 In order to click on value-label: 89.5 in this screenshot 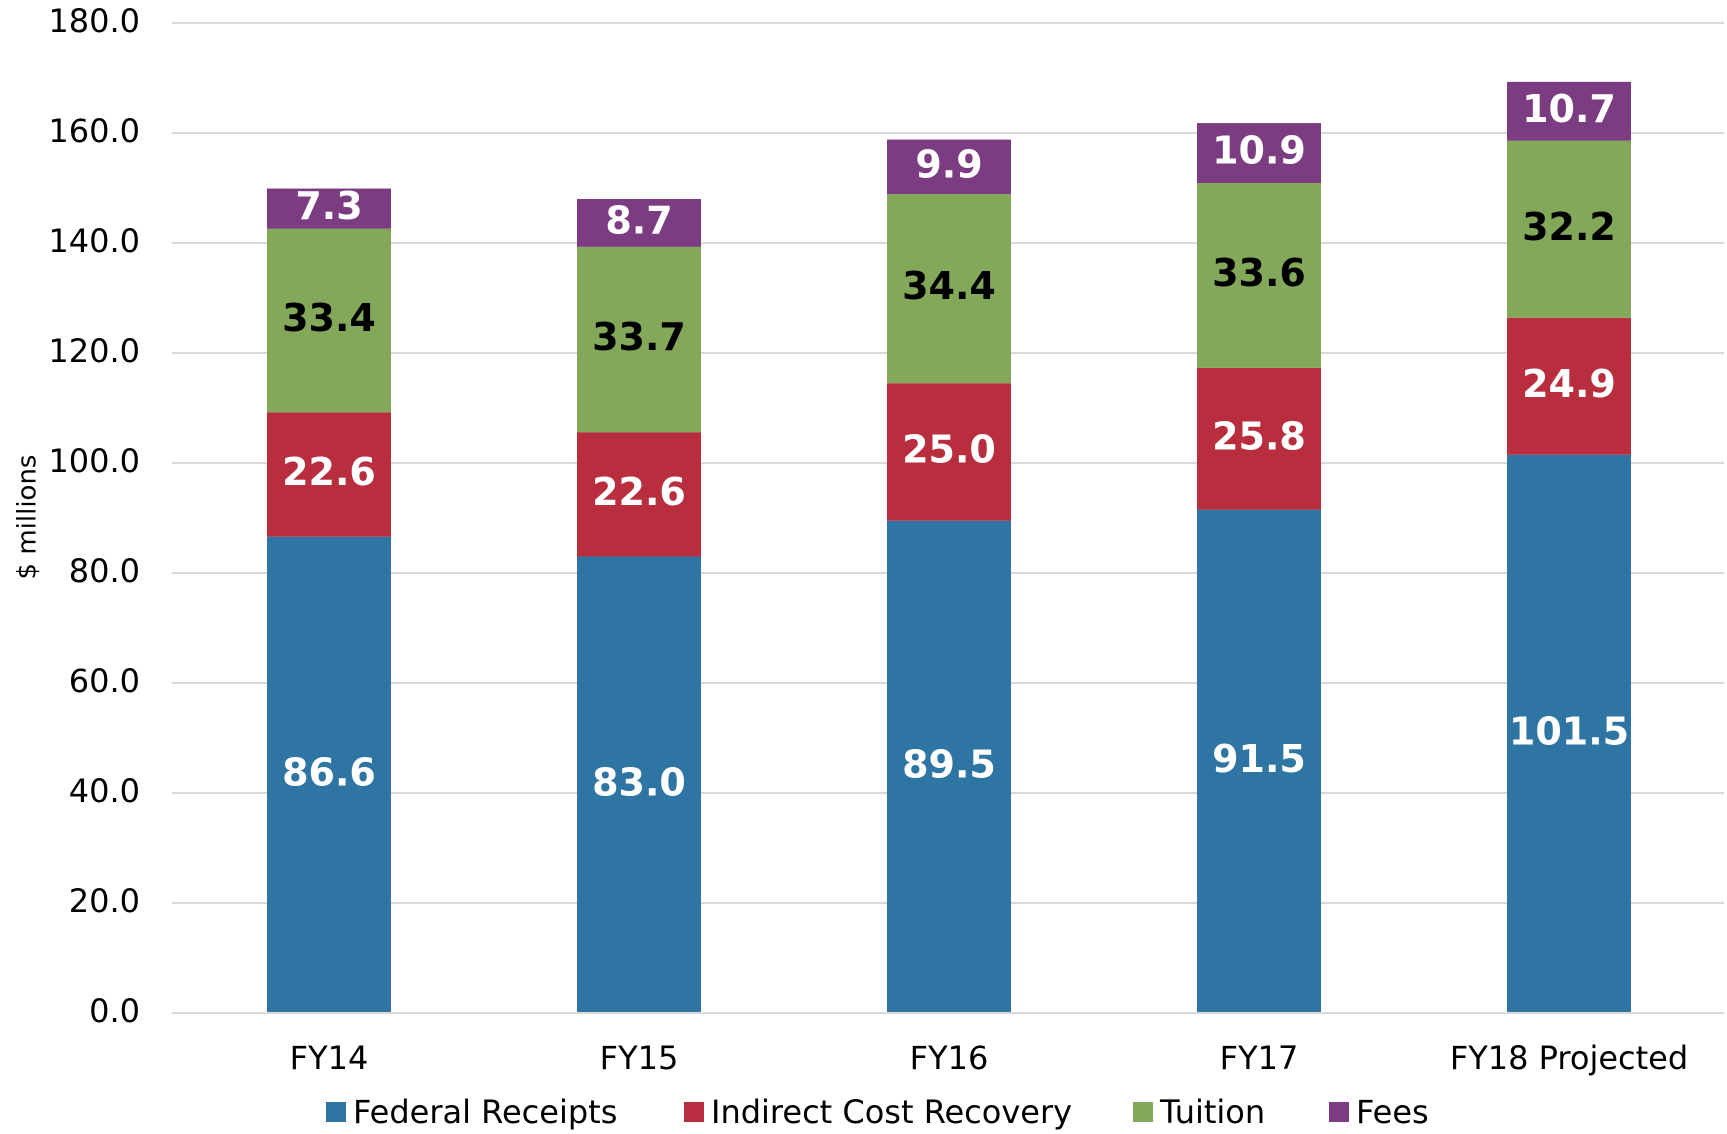, I will do `click(949, 764)`.